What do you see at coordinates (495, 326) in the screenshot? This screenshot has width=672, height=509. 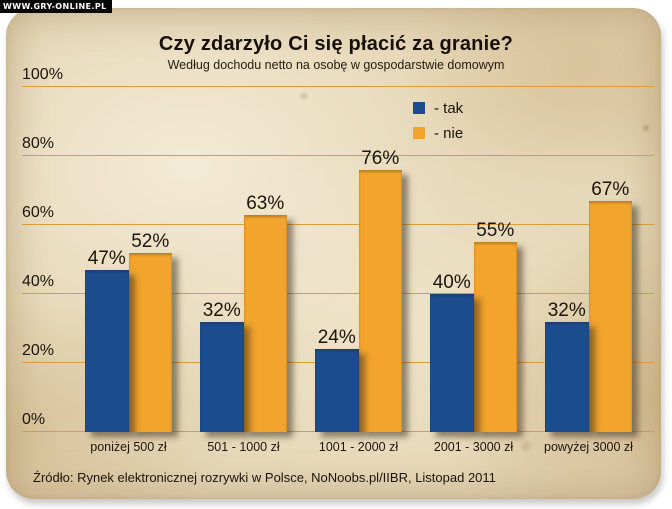 I see `bar-nie: 55%` at bounding box center [495, 326].